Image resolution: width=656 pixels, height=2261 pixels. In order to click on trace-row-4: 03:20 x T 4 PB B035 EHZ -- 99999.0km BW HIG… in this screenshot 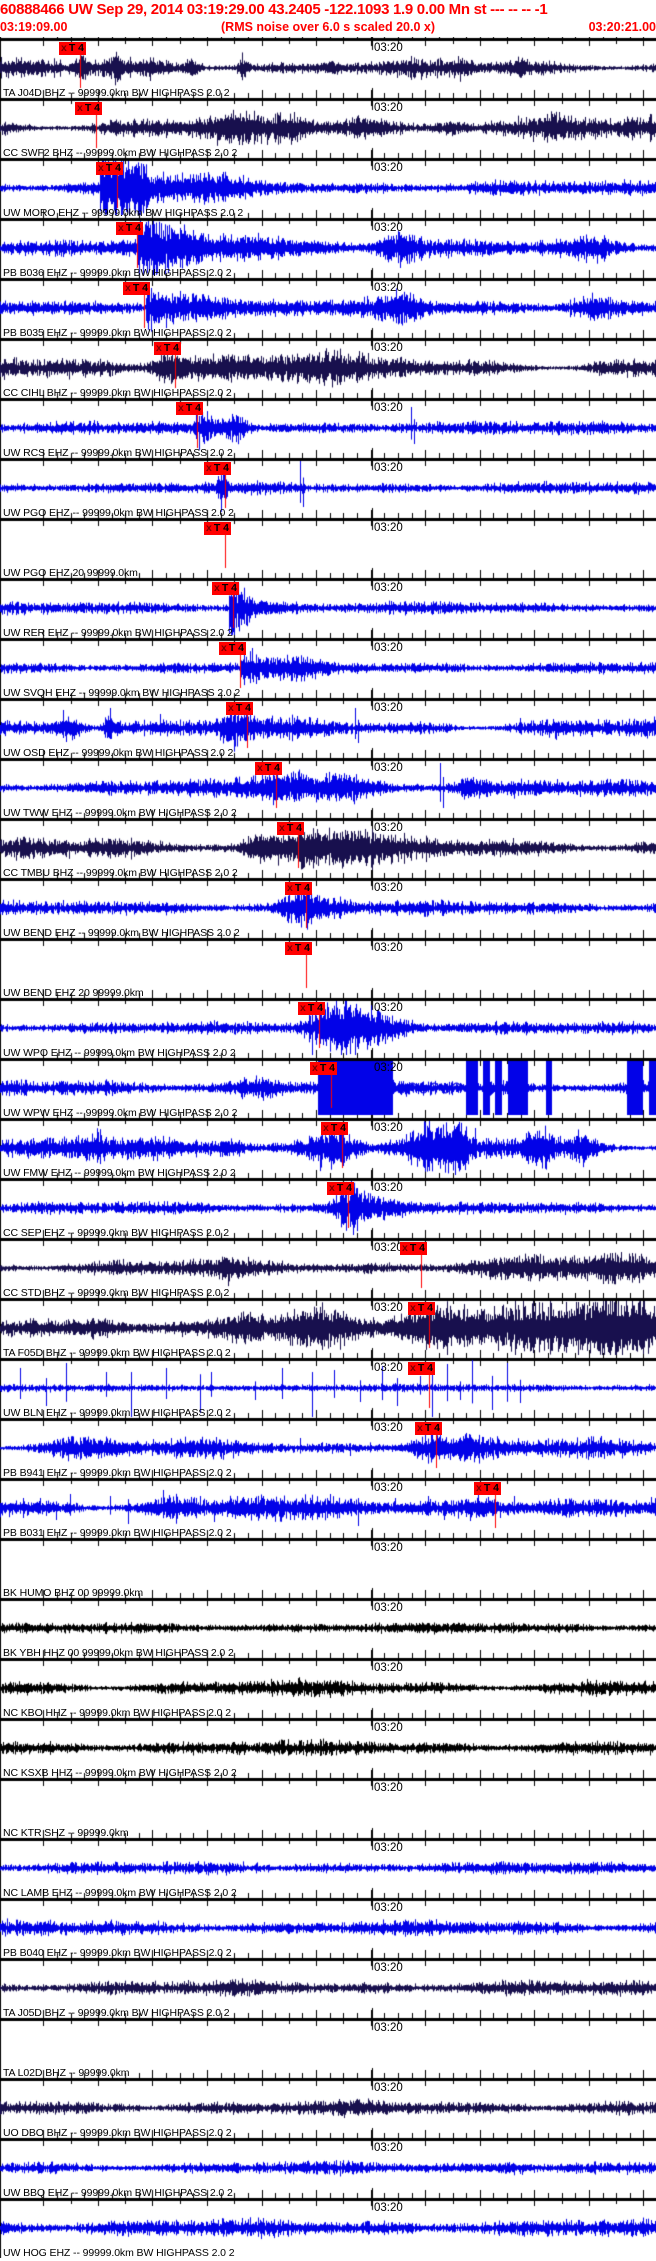, I will do `click(328, 311)`.